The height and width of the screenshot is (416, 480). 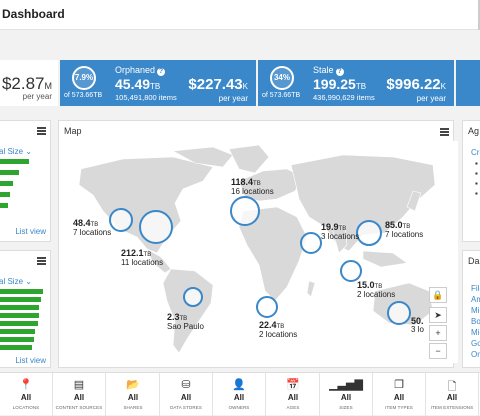 I want to click on filter-data-stores: ⛁ All DATA STORES, so click(x=186, y=394).